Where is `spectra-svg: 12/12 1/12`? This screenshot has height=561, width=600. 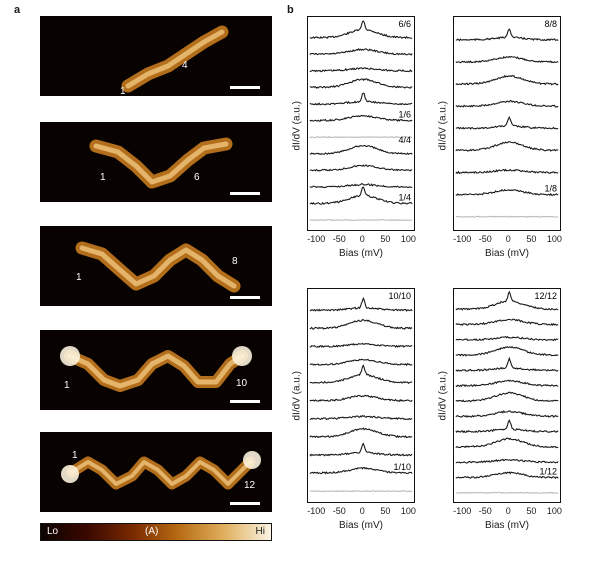
spectra-svg: 12/12 1/12 is located at coordinates (507, 392).